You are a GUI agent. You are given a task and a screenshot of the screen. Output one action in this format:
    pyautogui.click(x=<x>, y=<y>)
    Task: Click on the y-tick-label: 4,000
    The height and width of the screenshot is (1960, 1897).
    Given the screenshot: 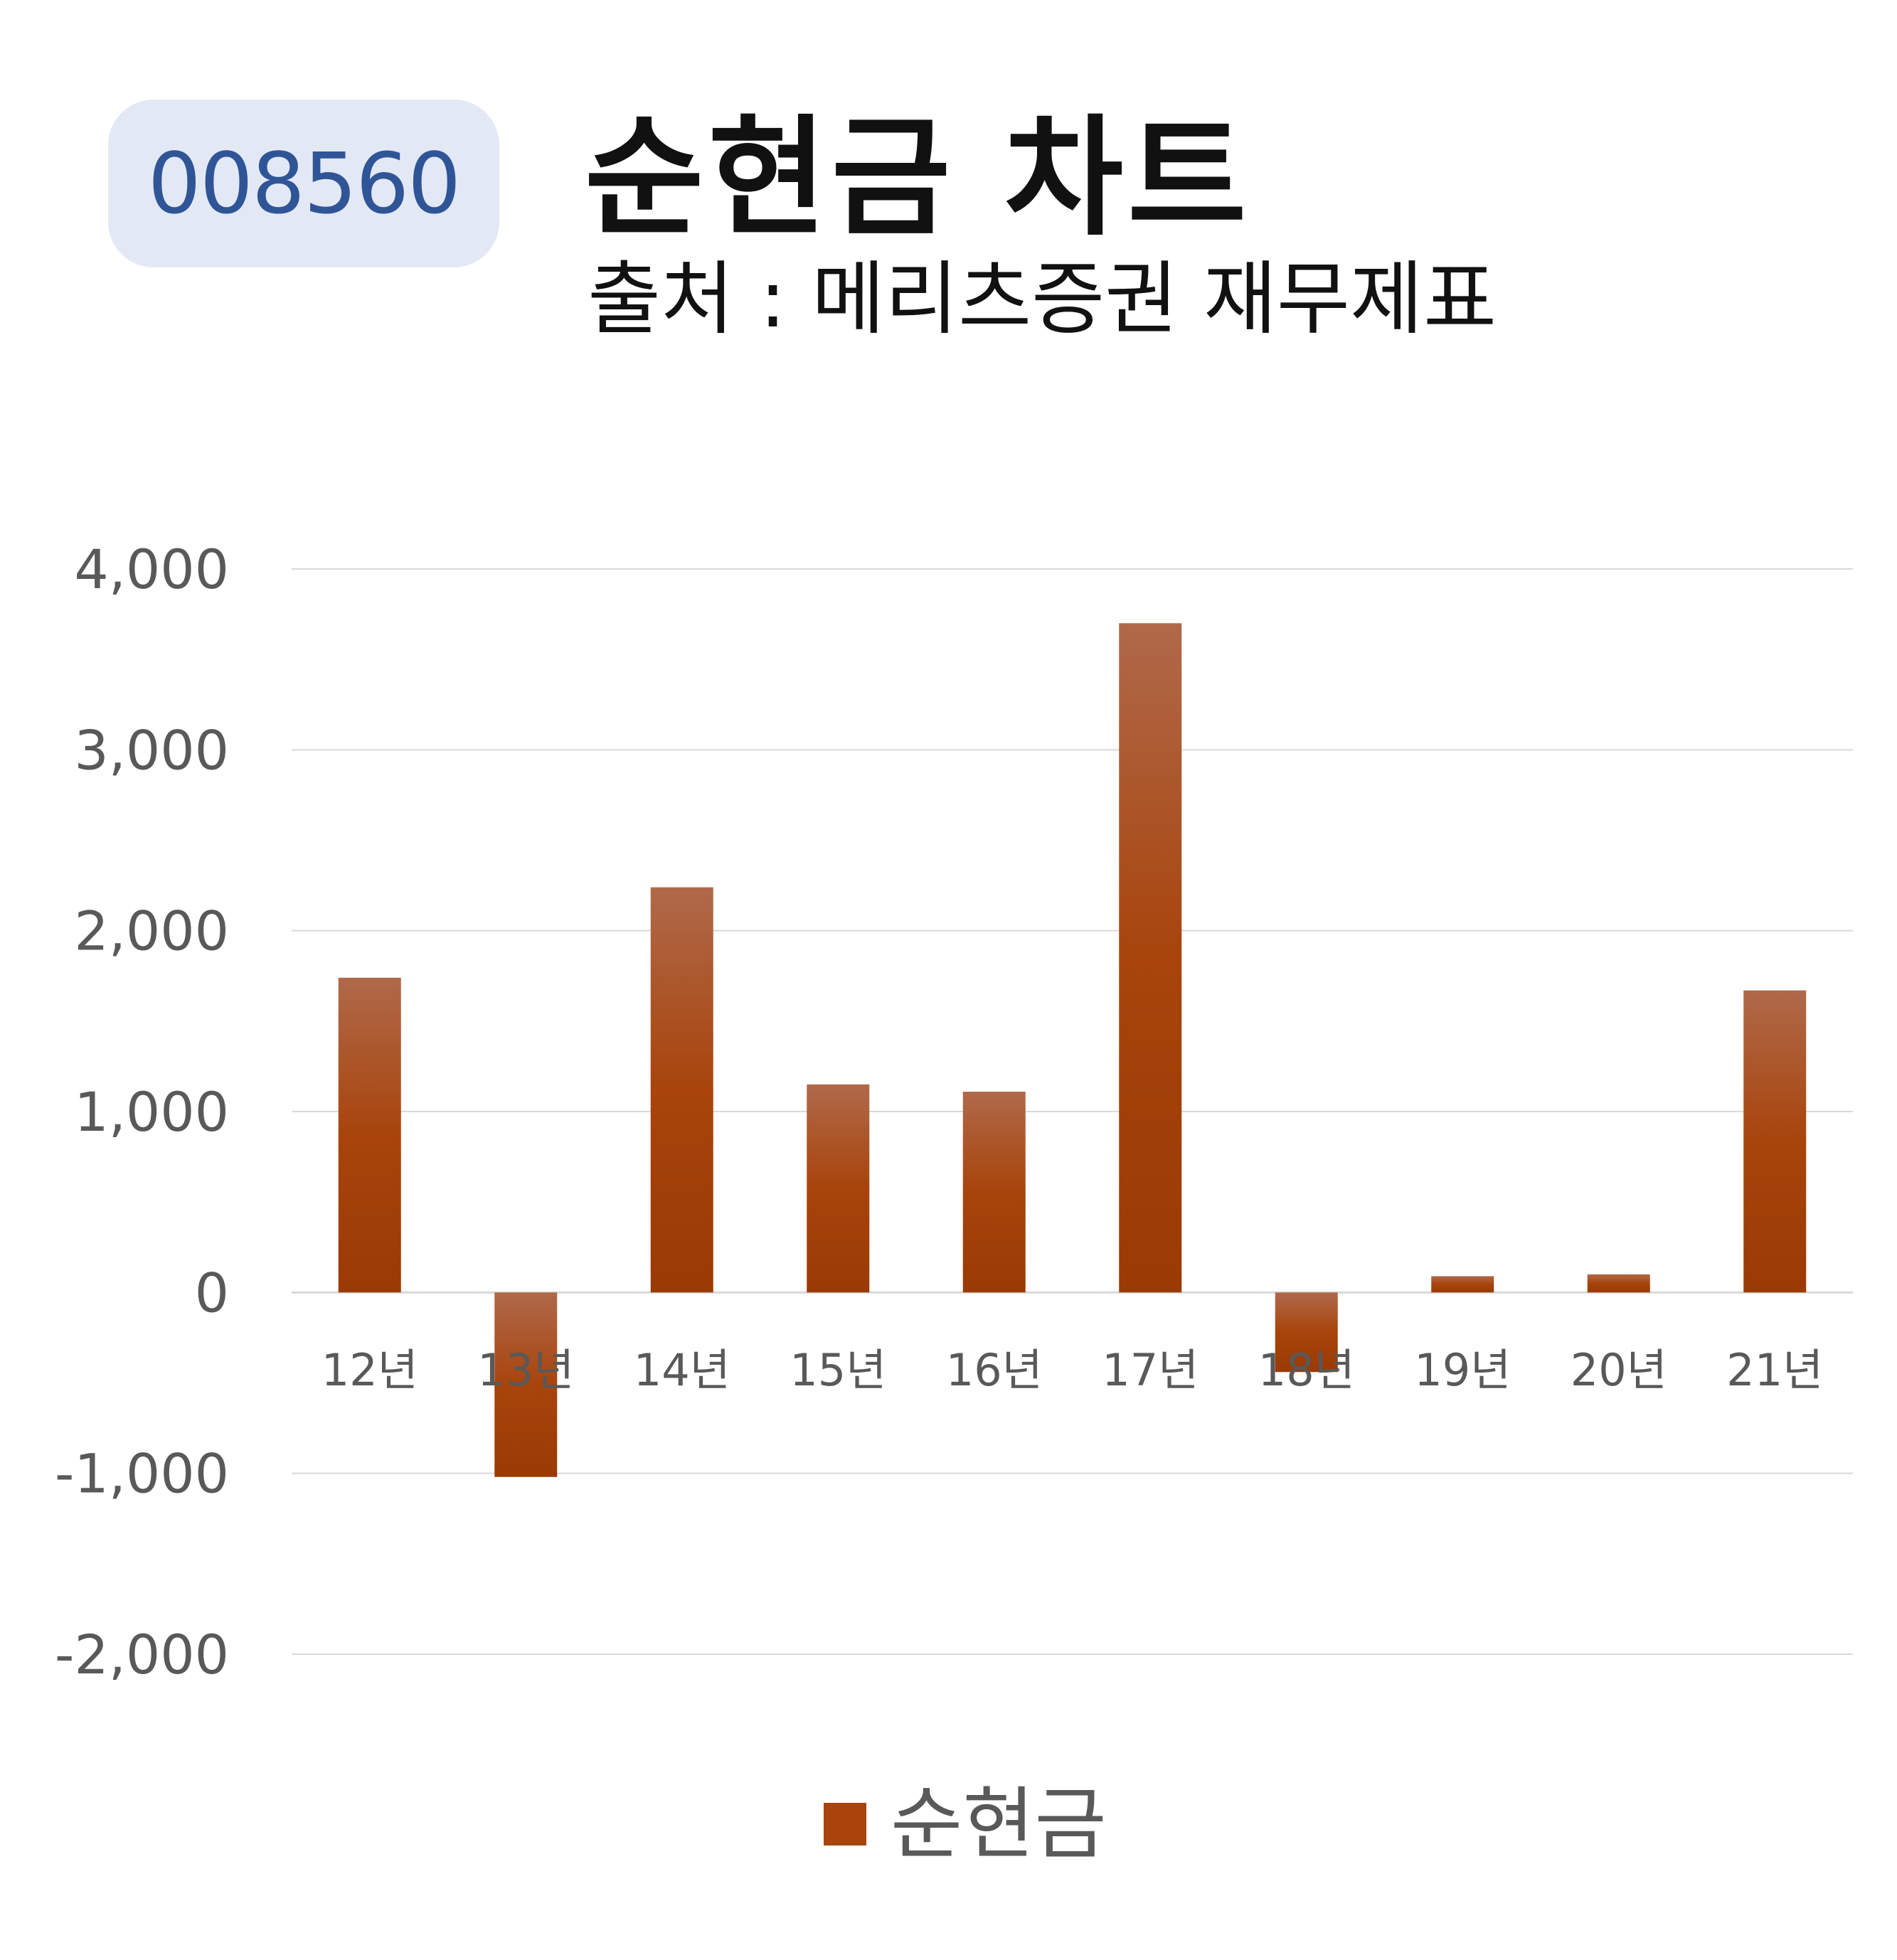 What is the action you would take?
    pyautogui.click(x=151, y=569)
    